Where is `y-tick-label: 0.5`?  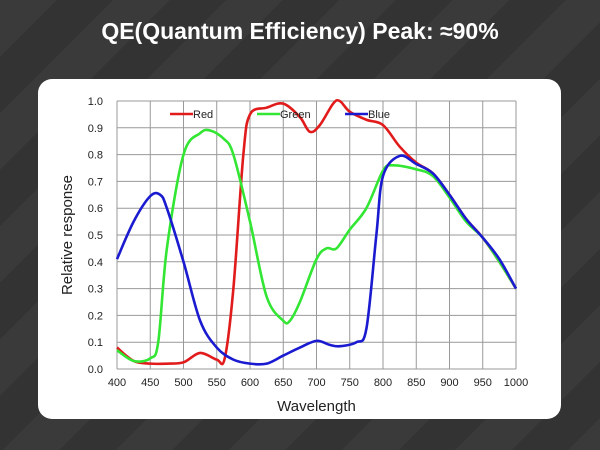 y-tick-label: 0.5 is located at coordinates (95, 236).